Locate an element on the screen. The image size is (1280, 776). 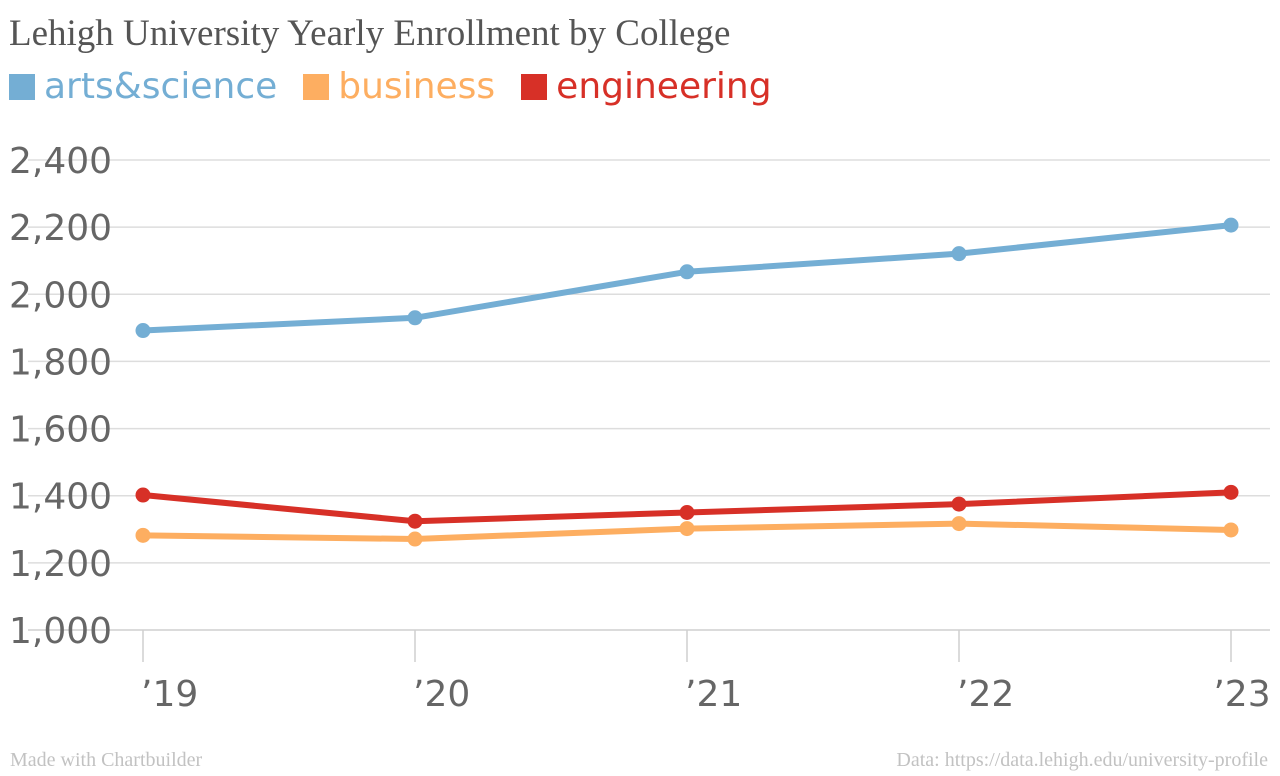
x-tick-label: ’19 is located at coordinates (169, 694).